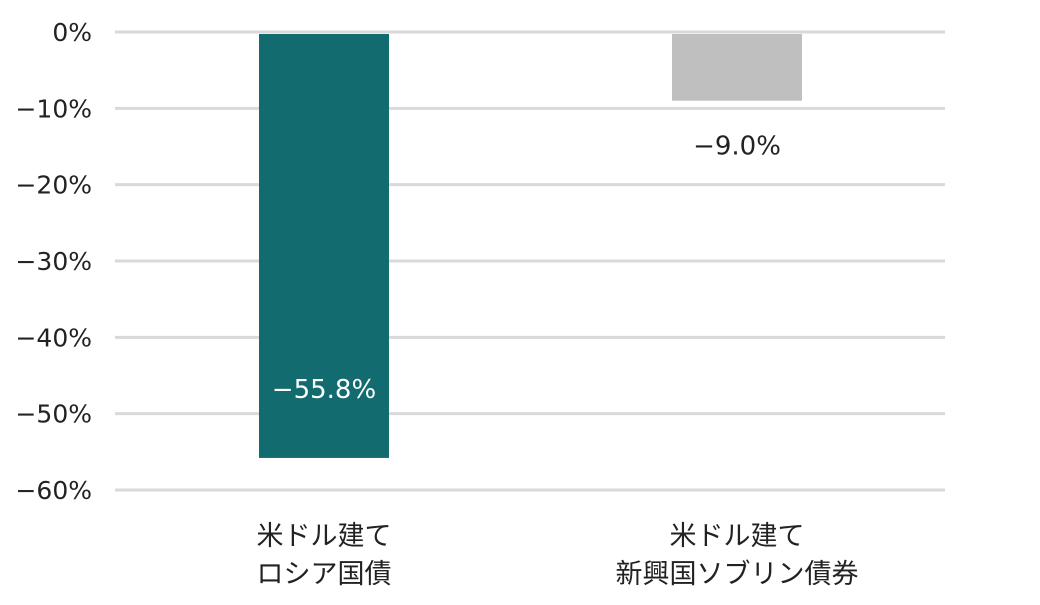  What do you see at coordinates (53, 185) in the screenshot?
I see `y-tick-label: −20%` at bounding box center [53, 185].